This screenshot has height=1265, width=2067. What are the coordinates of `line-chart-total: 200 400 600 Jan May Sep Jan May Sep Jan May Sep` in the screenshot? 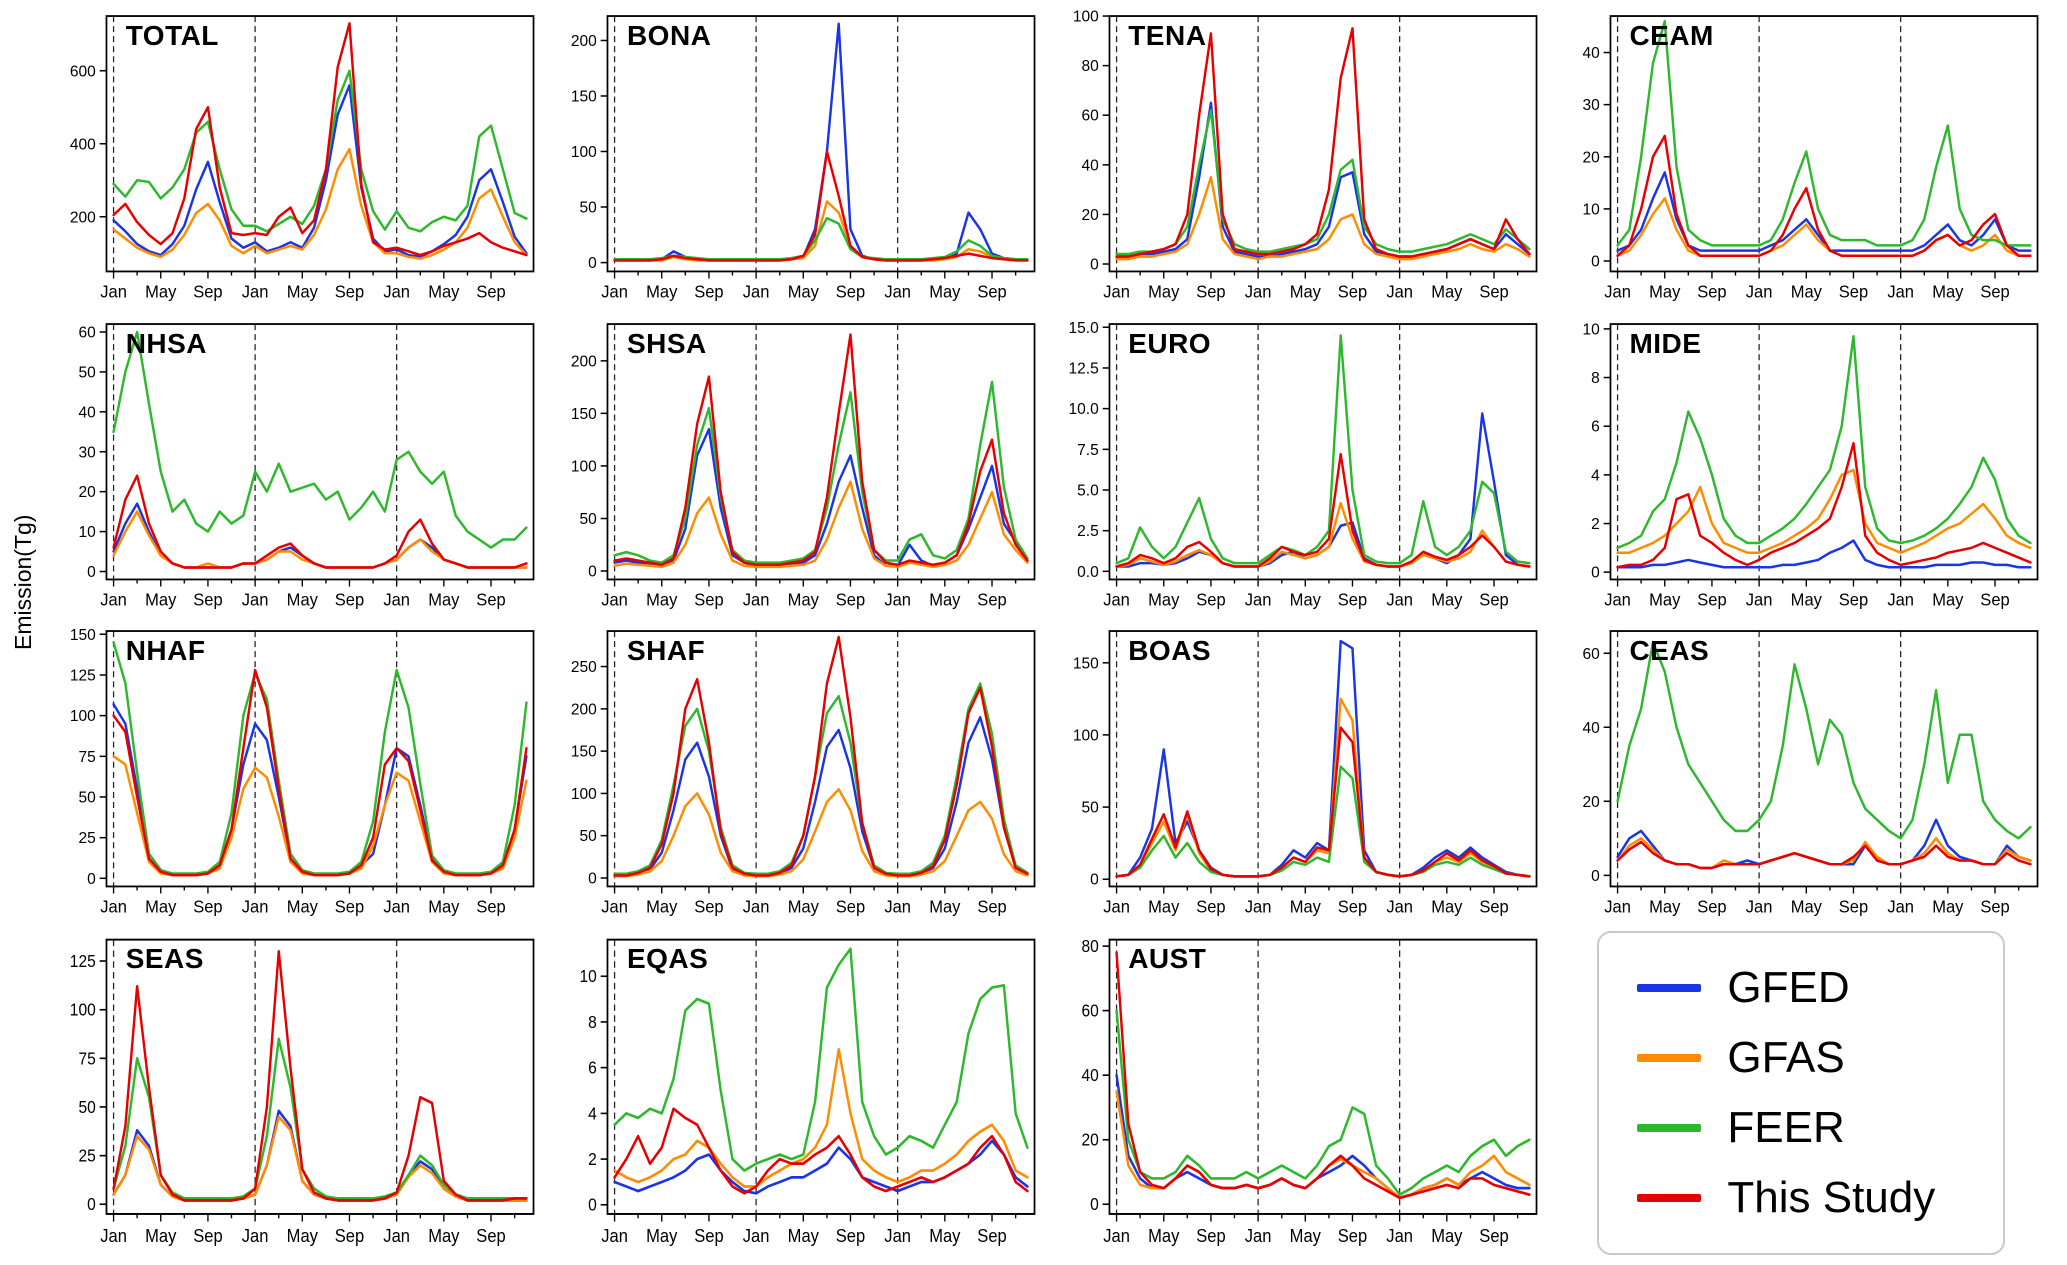 It's located at (302, 158).